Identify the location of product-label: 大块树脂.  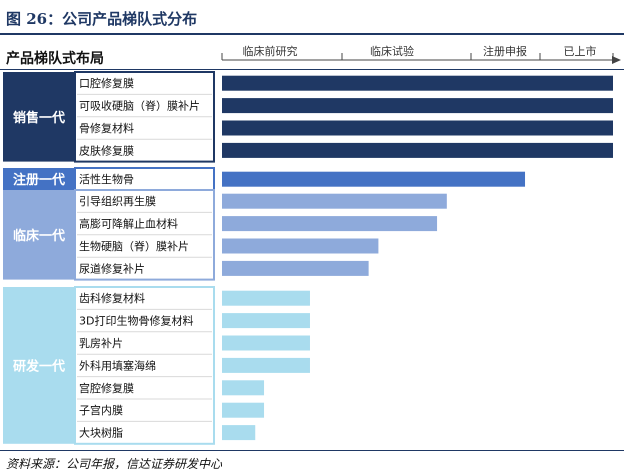
(101, 433).